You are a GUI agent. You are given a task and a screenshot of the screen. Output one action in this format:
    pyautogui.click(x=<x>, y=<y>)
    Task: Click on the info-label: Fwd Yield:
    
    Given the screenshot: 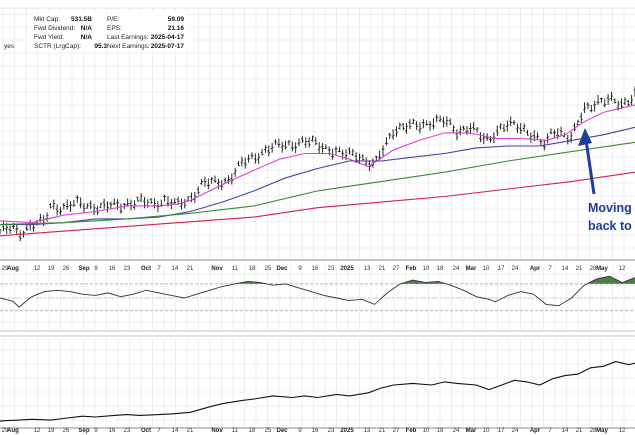 What is the action you would take?
    pyautogui.click(x=49, y=37)
    